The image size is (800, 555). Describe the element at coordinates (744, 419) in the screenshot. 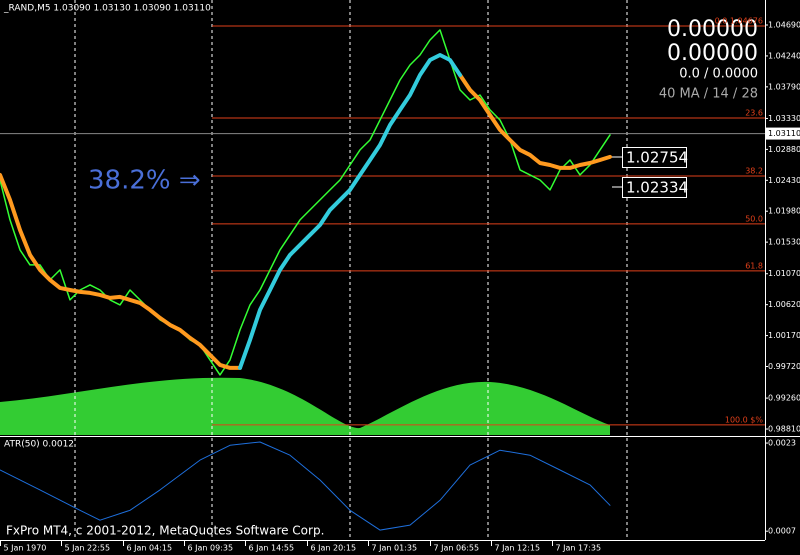

I see `fib-label: 100.0 $%` at that location.